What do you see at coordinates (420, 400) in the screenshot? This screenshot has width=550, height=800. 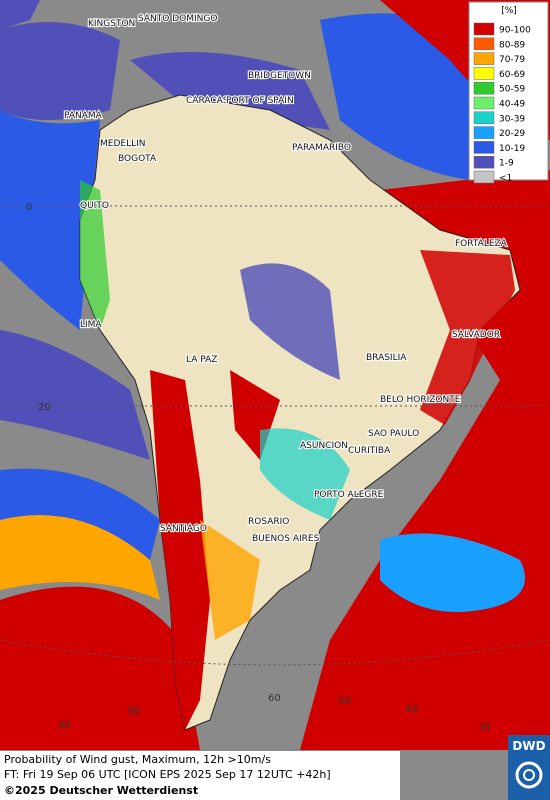 I see `city-label: BELO HORIZONTE` at bounding box center [420, 400].